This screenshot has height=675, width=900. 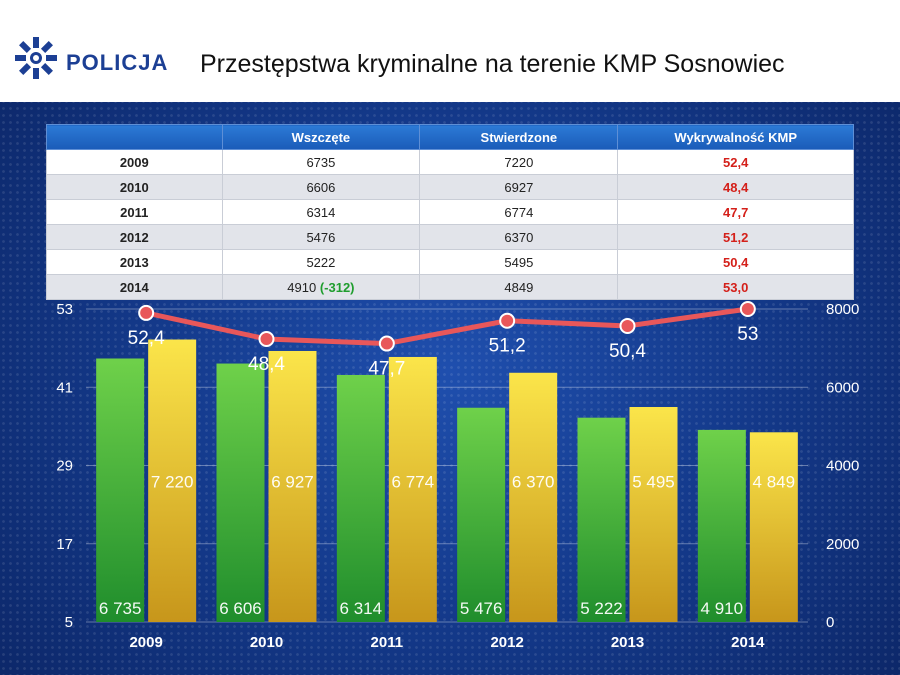 I want to click on header-wszczete: Wszczęte, so click(x=321, y=137).